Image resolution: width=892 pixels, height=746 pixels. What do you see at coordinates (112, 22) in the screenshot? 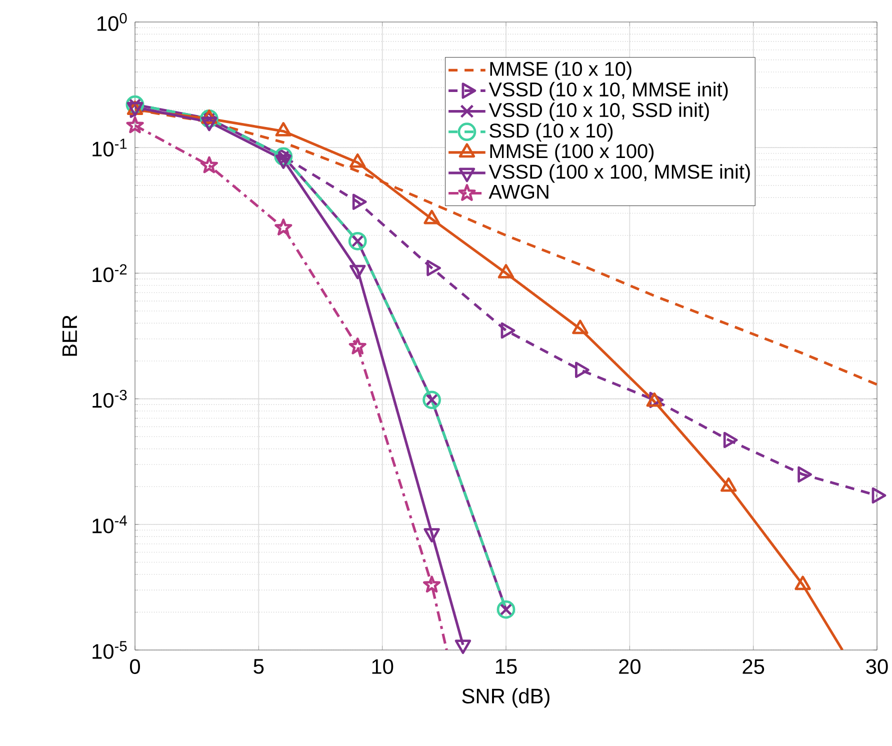
I see `y-tick-label: 10$^{0}$` at bounding box center [112, 22].